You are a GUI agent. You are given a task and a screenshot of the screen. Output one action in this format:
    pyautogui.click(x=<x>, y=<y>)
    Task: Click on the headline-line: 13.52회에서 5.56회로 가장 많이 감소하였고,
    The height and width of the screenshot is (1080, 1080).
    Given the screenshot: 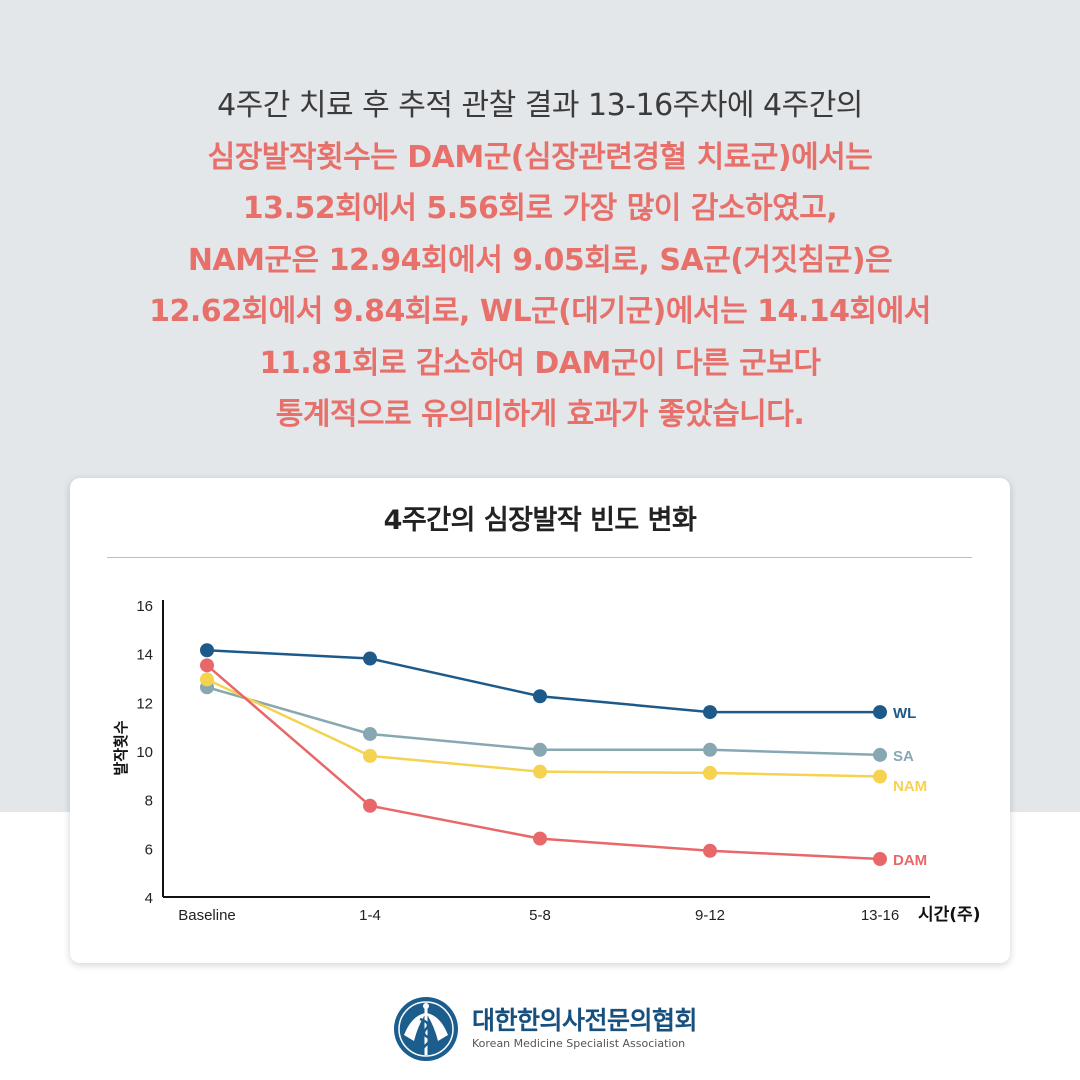 What is the action you would take?
    pyautogui.click(x=540, y=208)
    